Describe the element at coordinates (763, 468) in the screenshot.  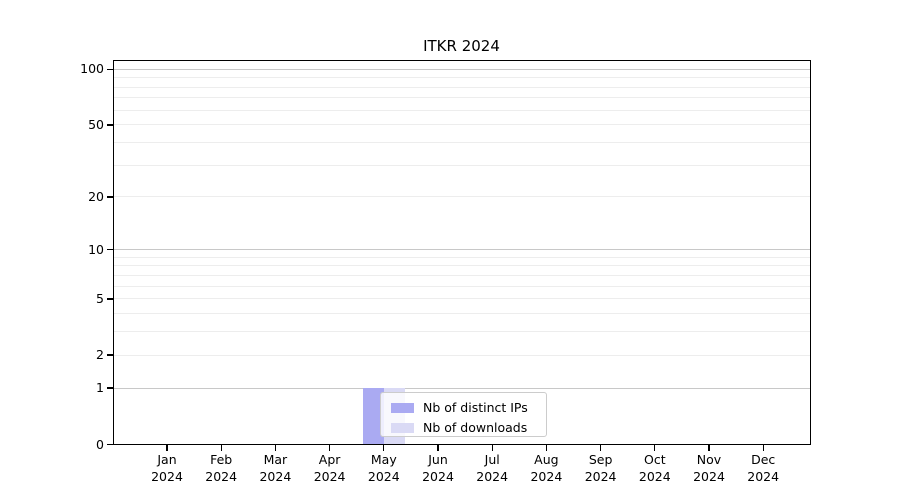
I see `x-tick-label: Dec 2024` at that location.